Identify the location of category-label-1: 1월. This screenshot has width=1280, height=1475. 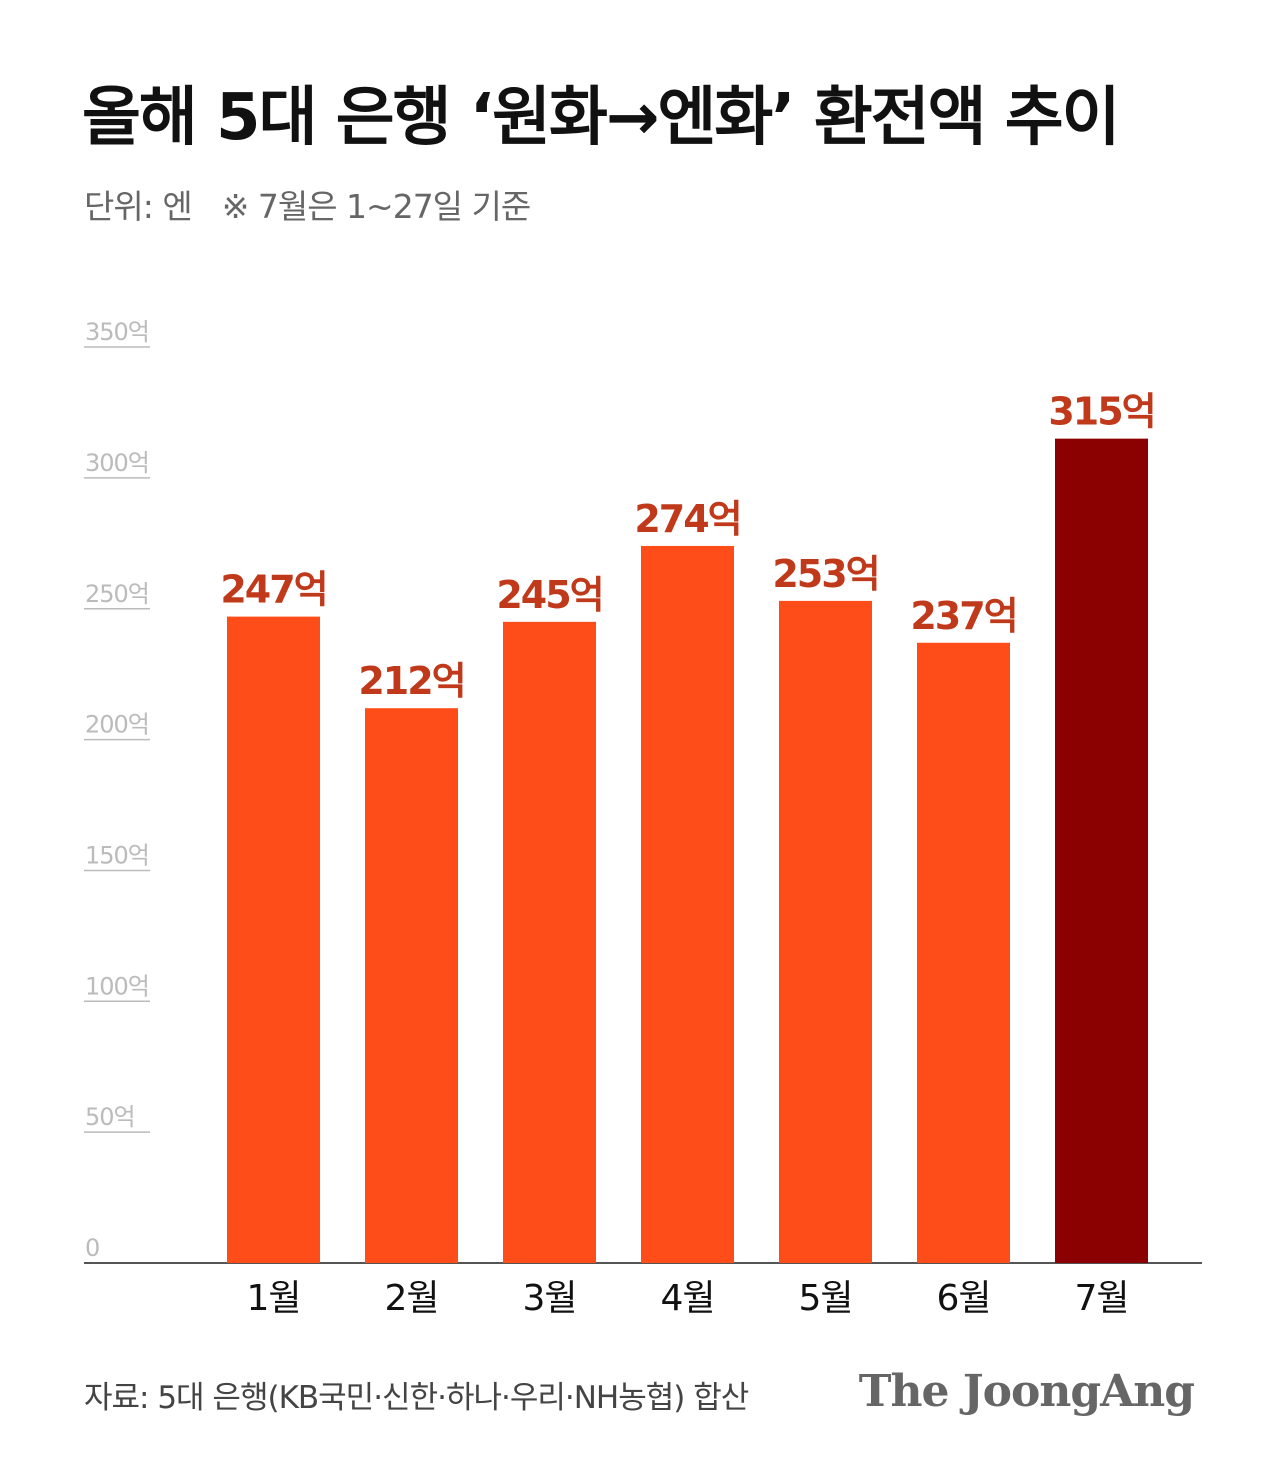
(273, 1298).